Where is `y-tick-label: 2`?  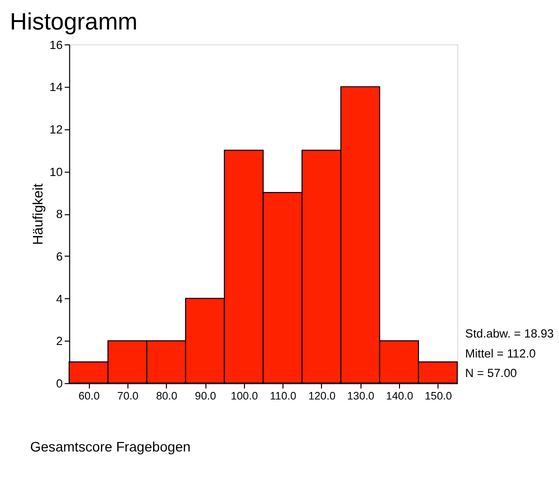
y-tick-label: 2 is located at coordinates (59, 341).